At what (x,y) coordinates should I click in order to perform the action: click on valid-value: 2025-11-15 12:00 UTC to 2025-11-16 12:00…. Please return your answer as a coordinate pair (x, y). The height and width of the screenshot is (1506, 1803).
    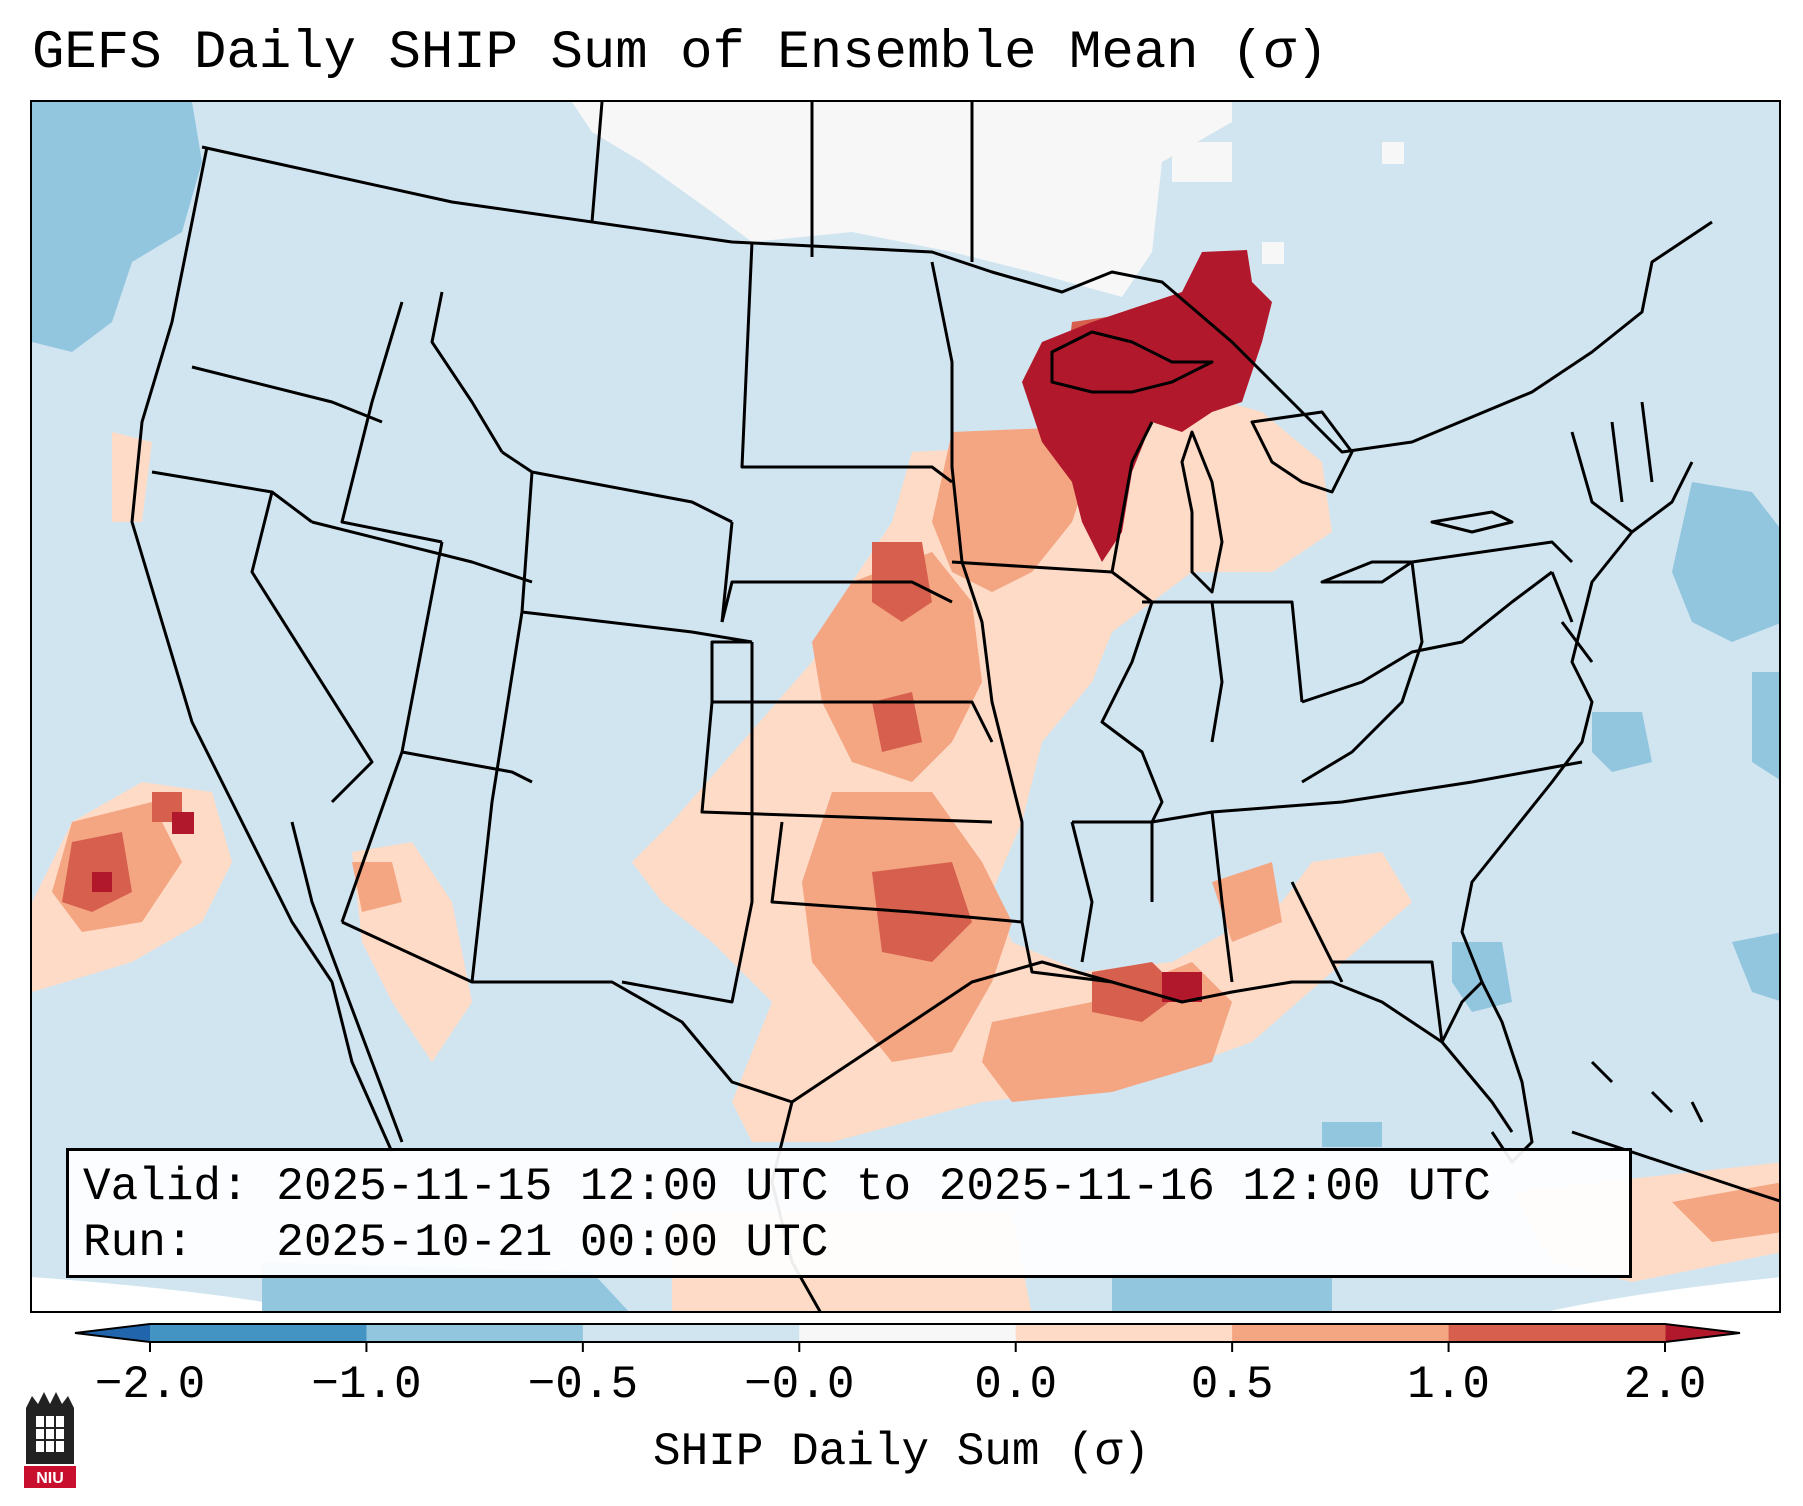
    Looking at the image, I should click on (883, 1187).